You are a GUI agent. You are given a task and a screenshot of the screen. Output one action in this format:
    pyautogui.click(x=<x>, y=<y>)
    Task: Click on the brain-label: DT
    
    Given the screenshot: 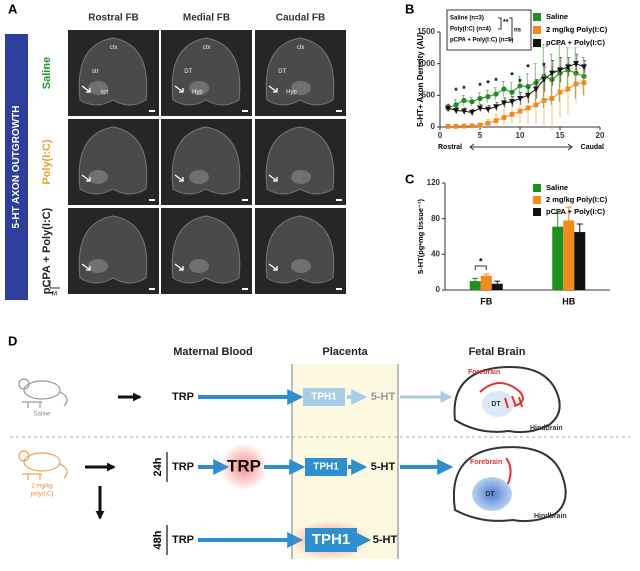 What is the action you would take?
    pyautogui.click(x=490, y=494)
    